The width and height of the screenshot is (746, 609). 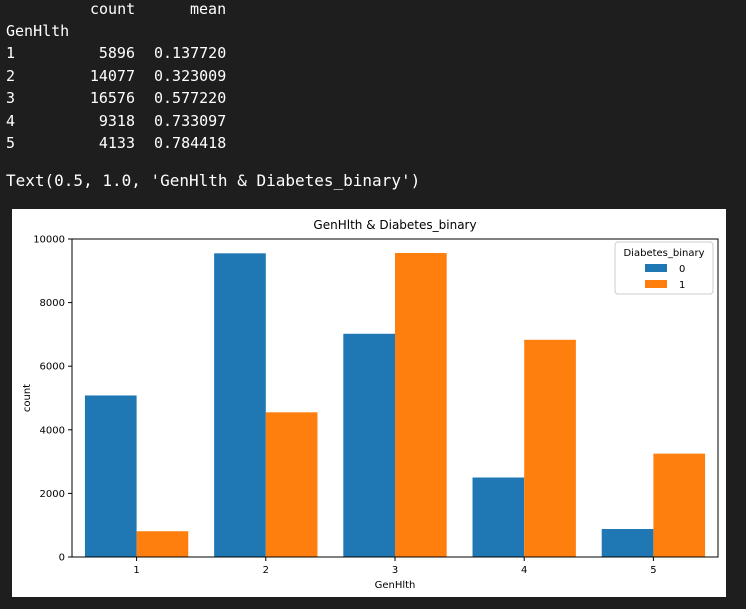 What do you see at coordinates (524, 570) in the screenshot?
I see `x-tick-label: 4` at bounding box center [524, 570].